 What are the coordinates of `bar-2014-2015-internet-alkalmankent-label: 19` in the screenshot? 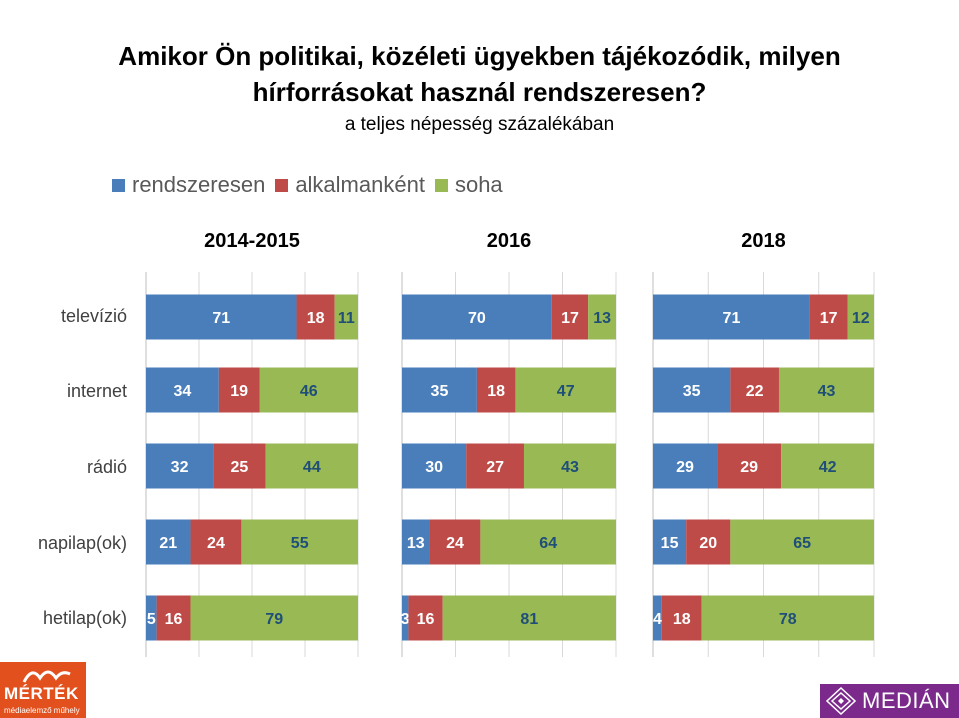 It's located at (239, 391).